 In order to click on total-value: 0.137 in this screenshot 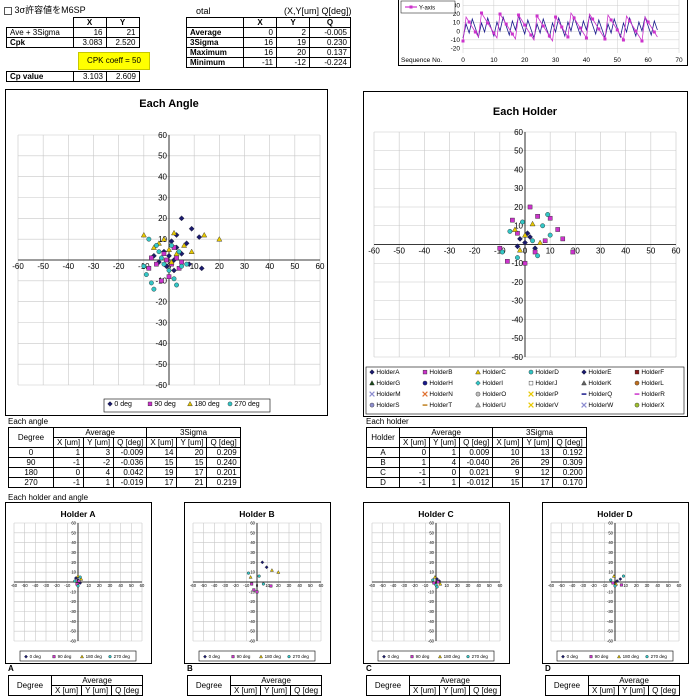, I will do `click(330, 52)`.